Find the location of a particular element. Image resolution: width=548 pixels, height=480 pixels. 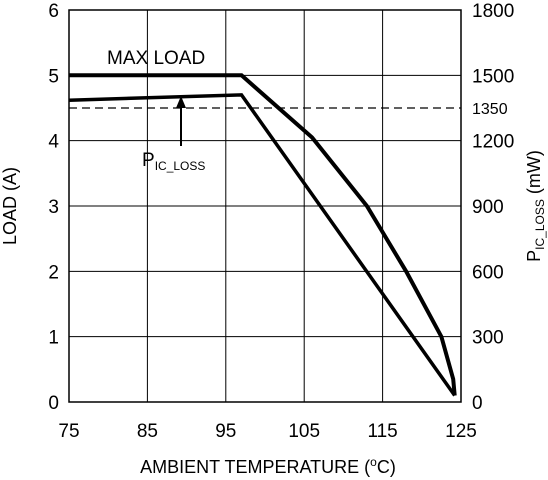

y-axis-right-title-main: P is located at coordinates (534, 256).